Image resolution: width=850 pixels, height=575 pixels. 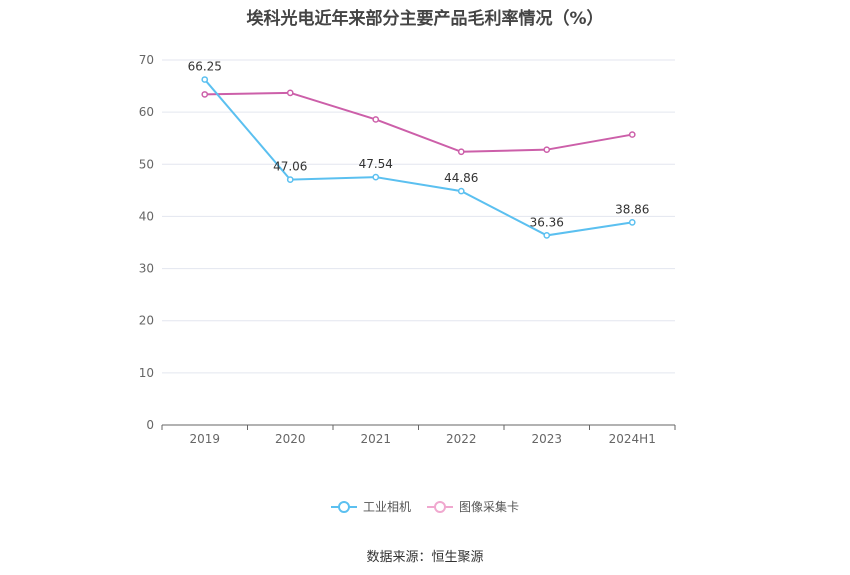 I want to click on data-label-s0-2: 47.54, so click(x=376, y=164).